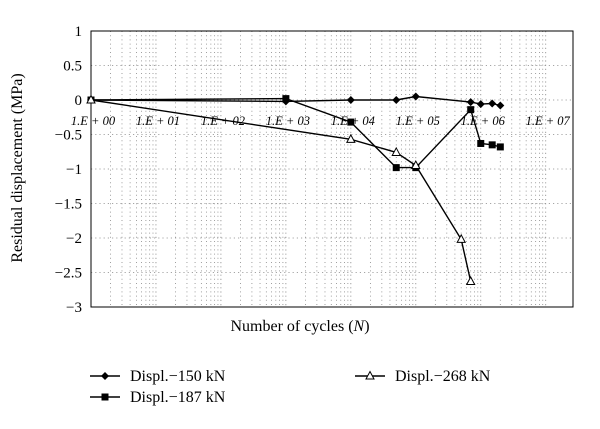 This screenshot has width=600, height=429. Describe the element at coordinates (483, 121) in the screenshot. I see `x-tick-label: 1.E + 06` at that location.